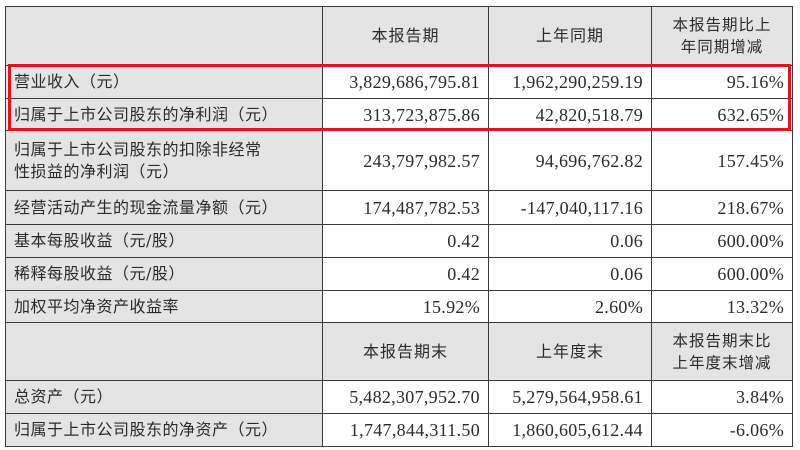 Image resolution: width=800 pixels, height=450 pixels. I want to click on current-value: 15.92%, so click(405, 306).